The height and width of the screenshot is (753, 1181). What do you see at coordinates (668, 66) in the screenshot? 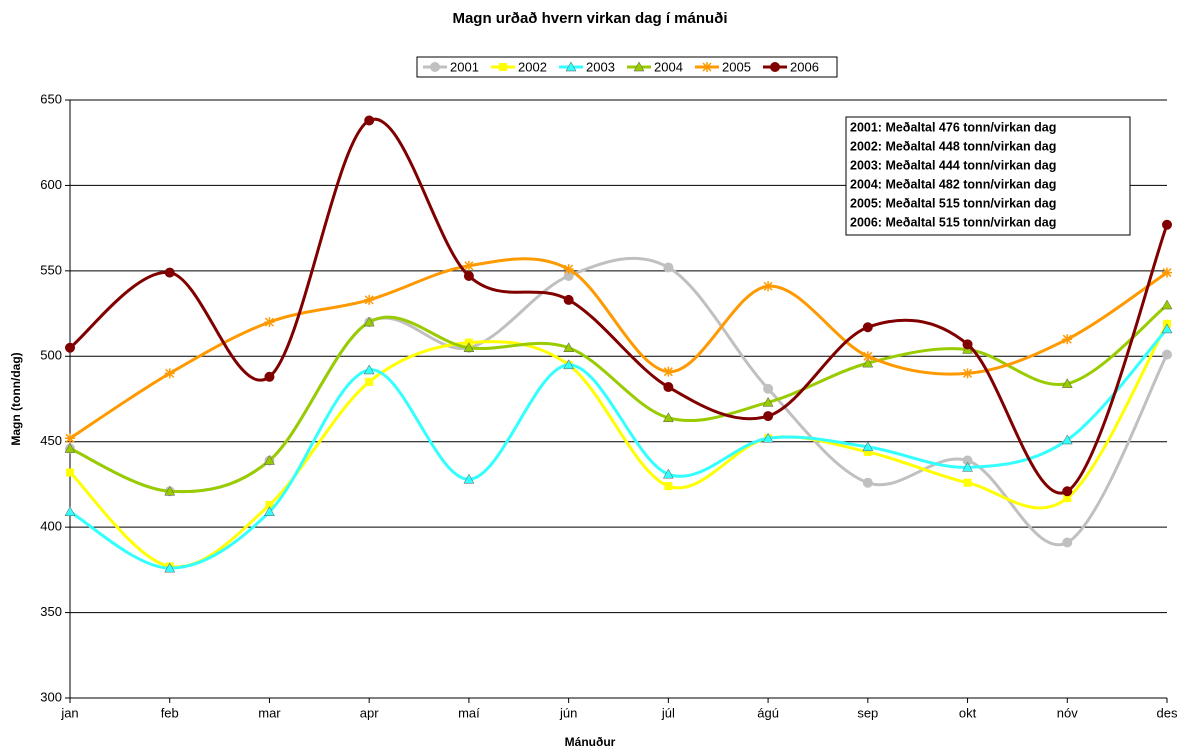
I see `legend-label: 2004` at bounding box center [668, 66].